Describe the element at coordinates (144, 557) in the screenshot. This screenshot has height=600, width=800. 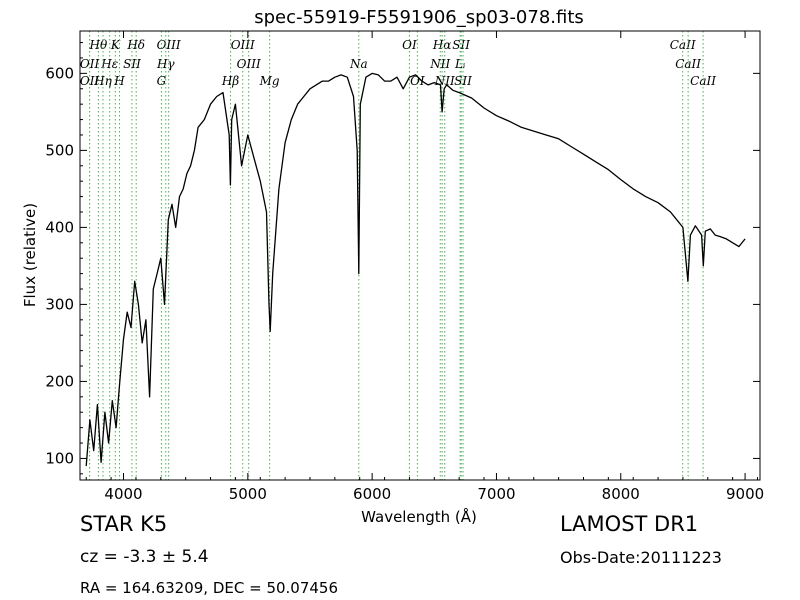
I see `redshift-label: cz = -3.3 ± 5.4` at that location.